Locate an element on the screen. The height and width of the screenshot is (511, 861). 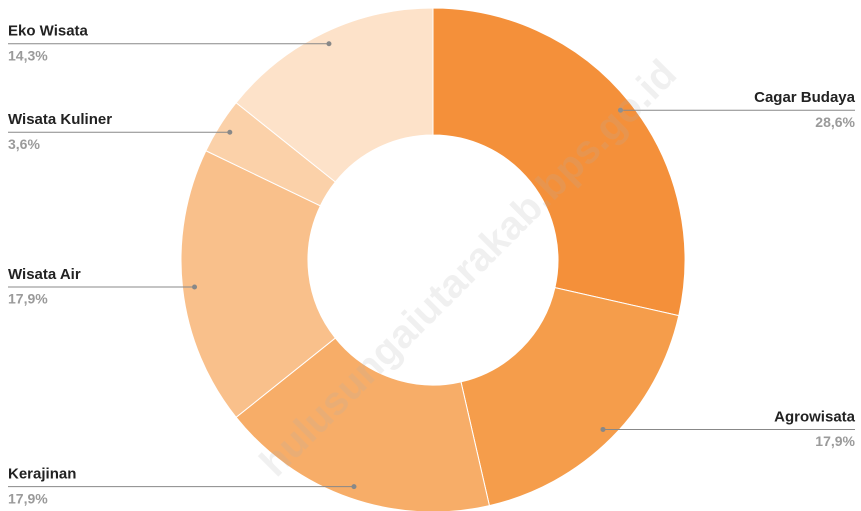
slice-label: Cagar Budaya is located at coordinates (805, 97).